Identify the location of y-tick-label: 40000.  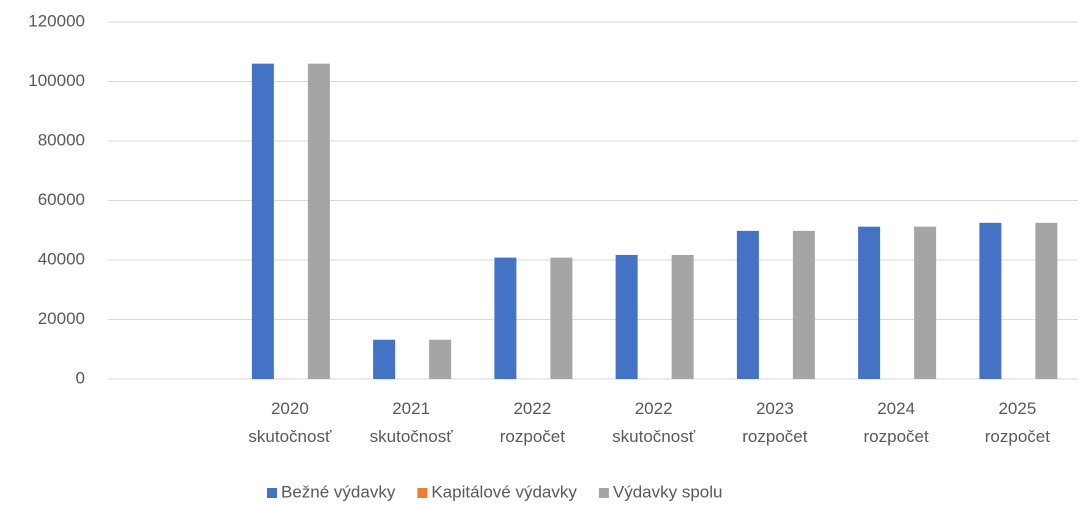
(61, 258).